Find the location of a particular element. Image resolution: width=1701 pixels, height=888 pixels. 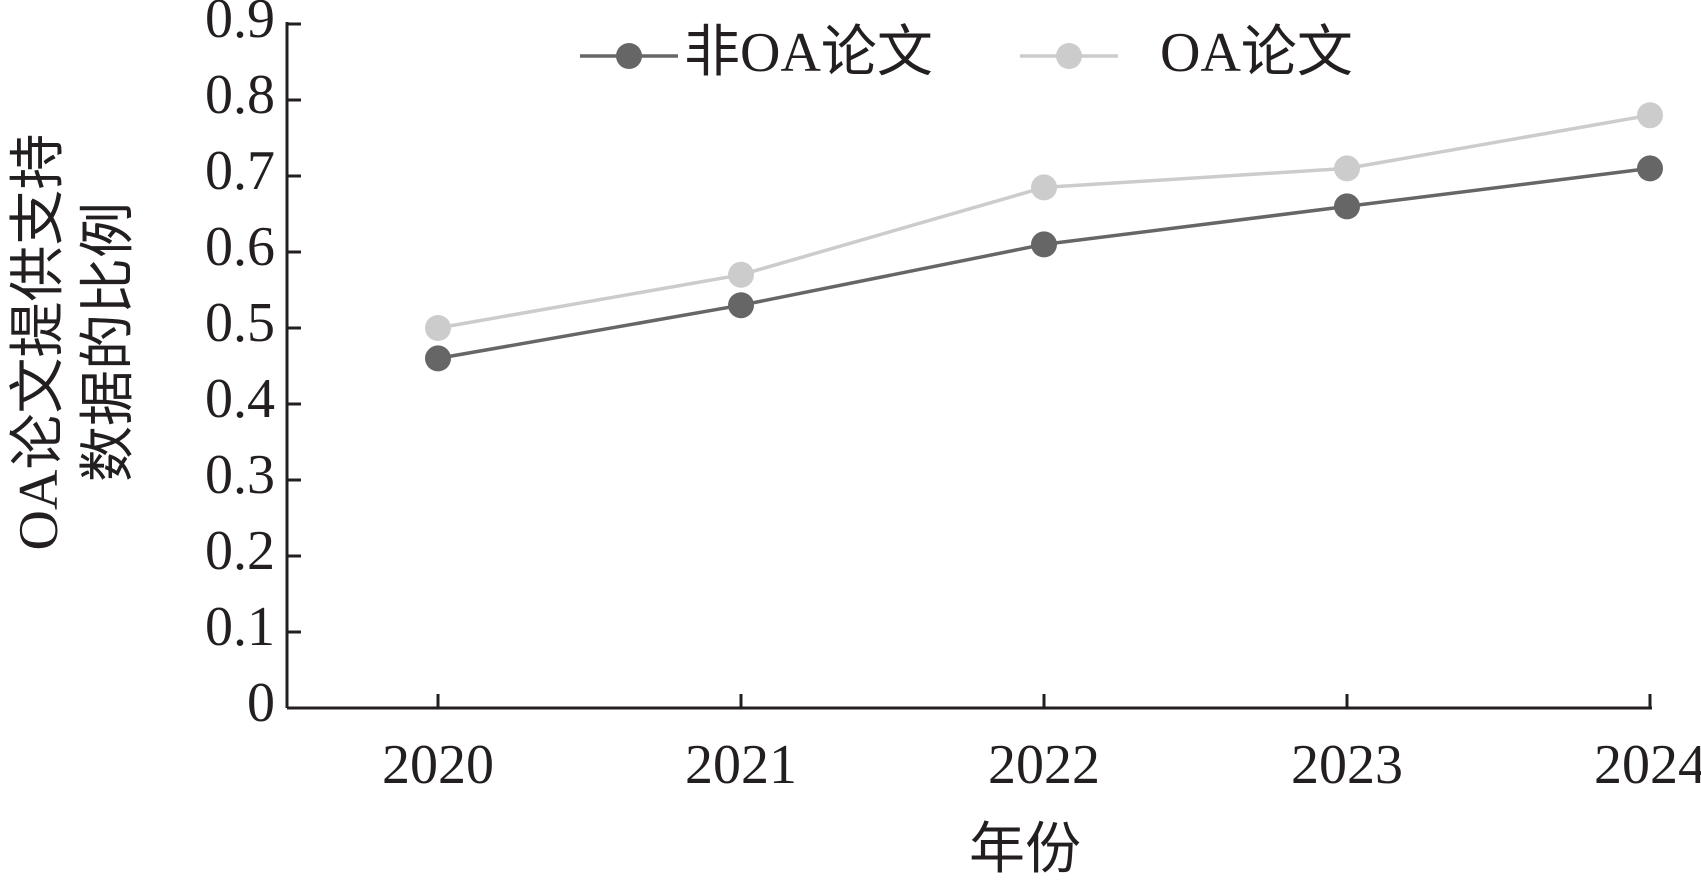

legend-label: OA论文 is located at coordinates (1256, 53).